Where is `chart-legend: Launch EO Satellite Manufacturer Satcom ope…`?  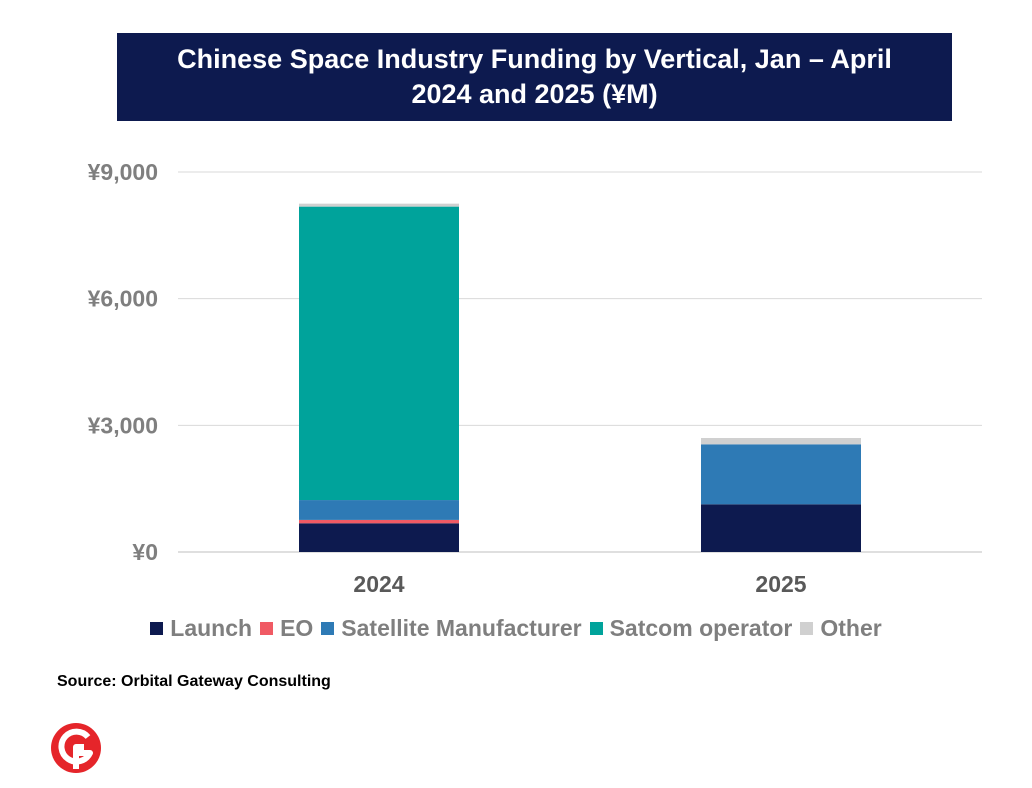
chart-legend: Launch EO Satellite Manufacturer Satcom ope… is located at coordinates (516, 628).